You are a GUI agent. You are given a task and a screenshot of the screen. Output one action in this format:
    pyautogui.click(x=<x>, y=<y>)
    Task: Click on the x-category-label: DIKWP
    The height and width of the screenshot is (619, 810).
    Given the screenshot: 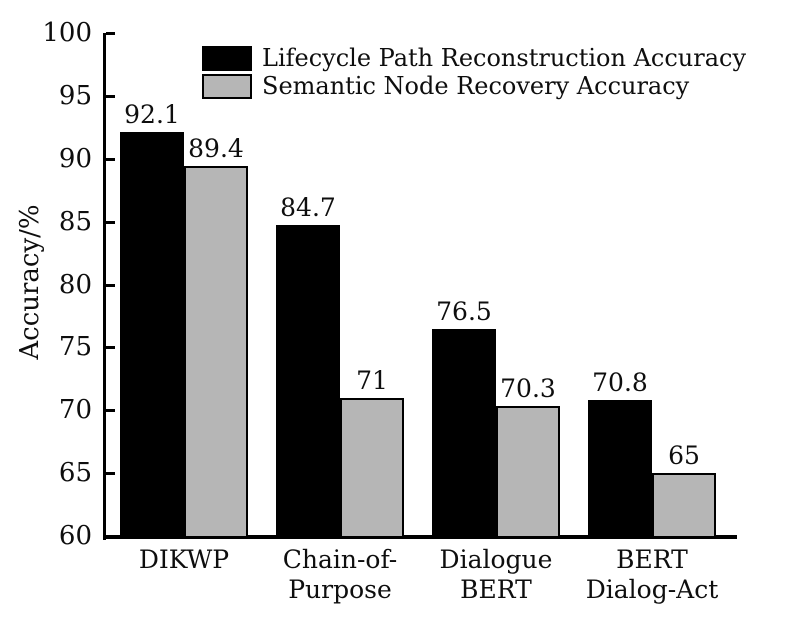 What is the action you would take?
    pyautogui.click(x=184, y=560)
    